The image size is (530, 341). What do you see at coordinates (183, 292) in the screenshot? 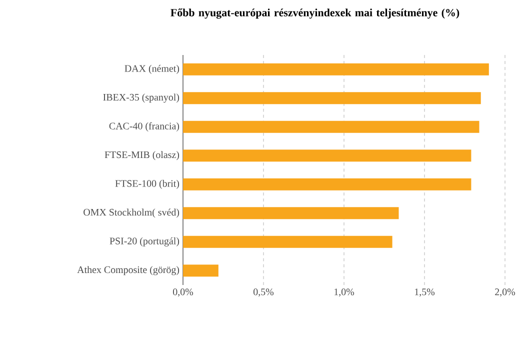
I see `x-tick-label: 0,0%` at bounding box center [183, 292].